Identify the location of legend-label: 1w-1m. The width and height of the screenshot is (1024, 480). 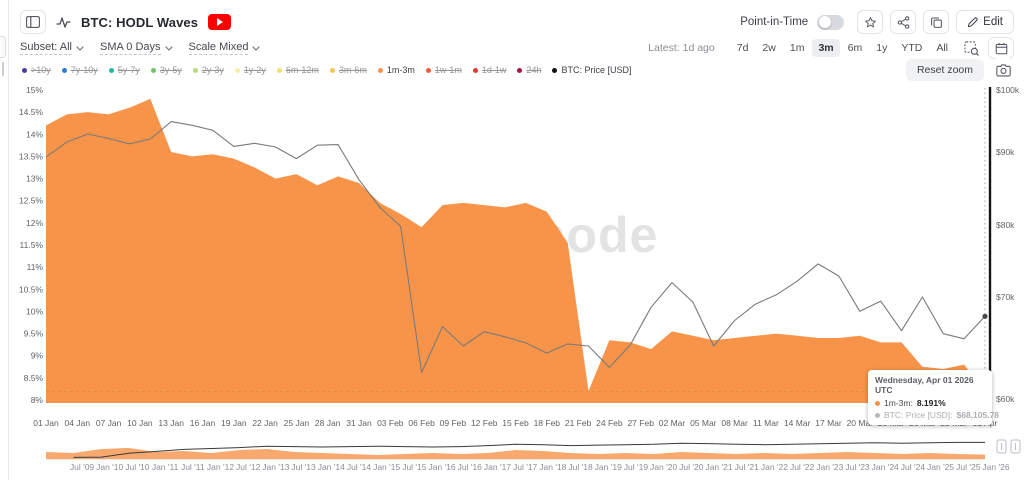
(448, 70).